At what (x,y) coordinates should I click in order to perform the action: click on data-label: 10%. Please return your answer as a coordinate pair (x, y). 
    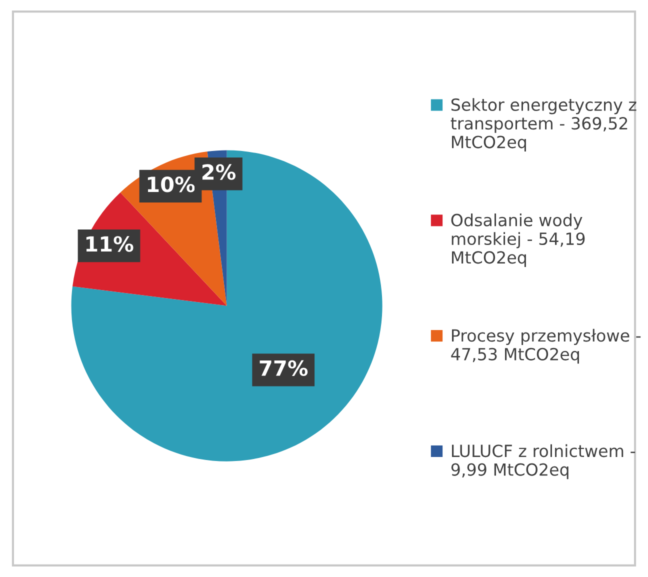
    Looking at the image, I should click on (171, 184).